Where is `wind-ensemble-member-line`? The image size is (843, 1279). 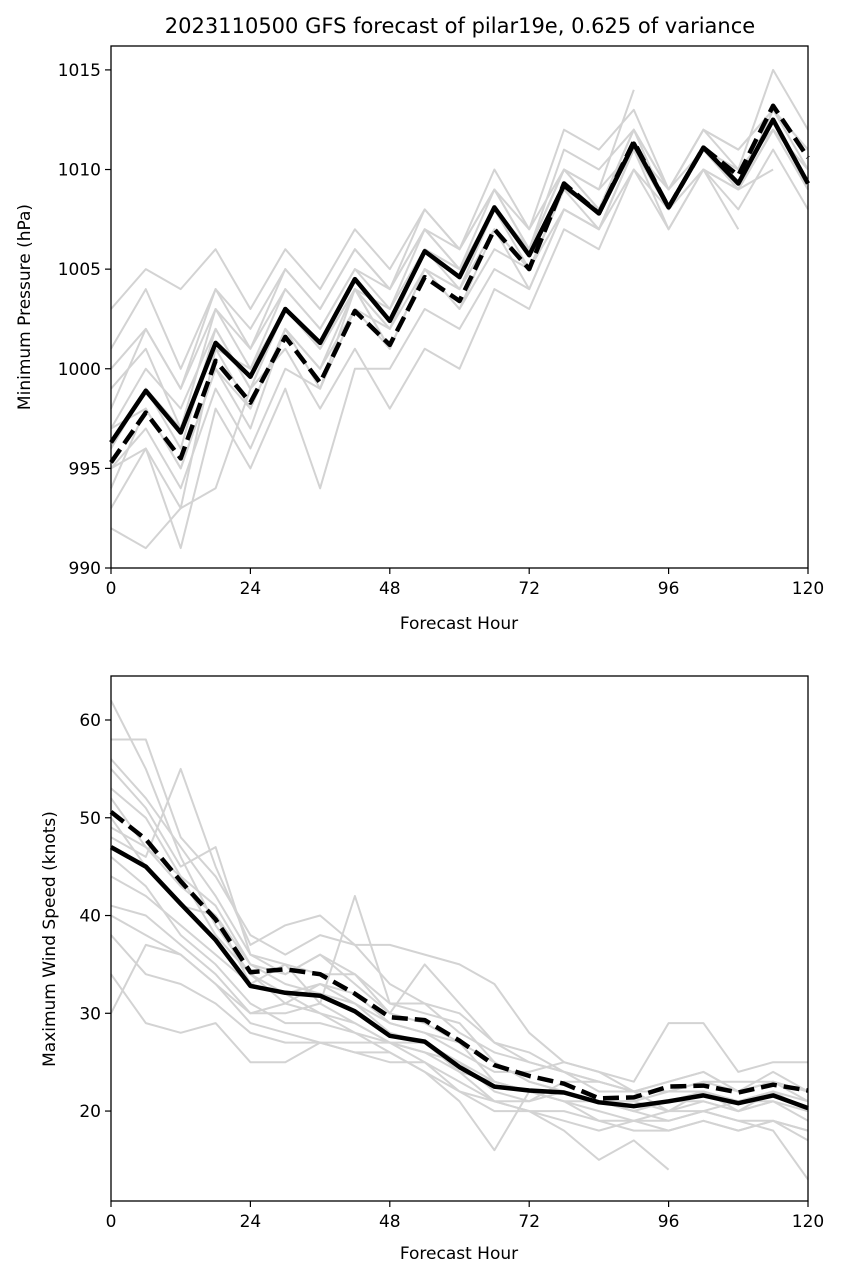
wind-ensemble-member-line is located at coordinates (459, 1023).